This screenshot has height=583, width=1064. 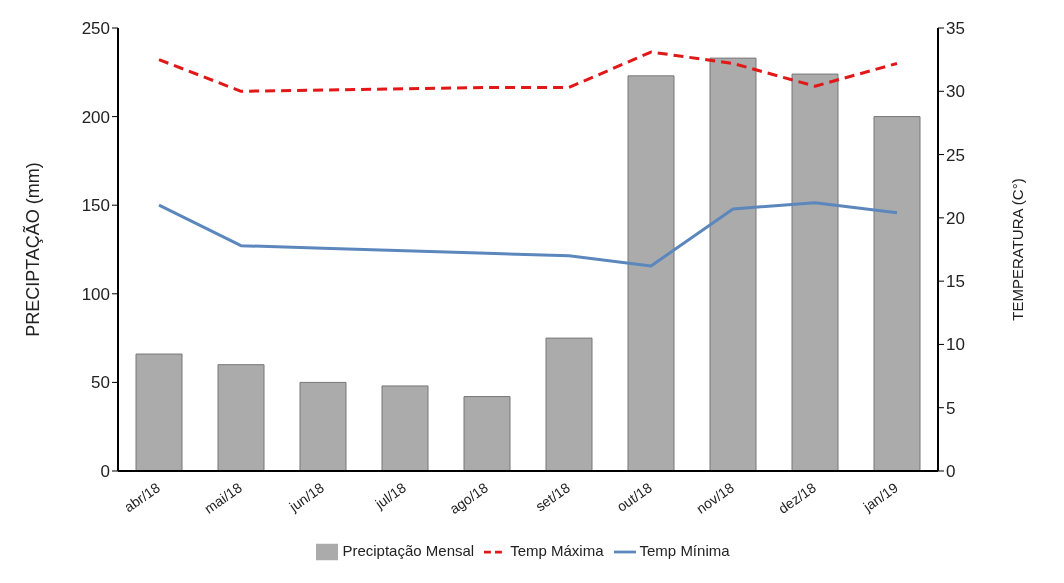 What do you see at coordinates (1018, 249) in the screenshot?
I see `y2-axis-title: TEMPERATURA (C°)` at bounding box center [1018, 249].